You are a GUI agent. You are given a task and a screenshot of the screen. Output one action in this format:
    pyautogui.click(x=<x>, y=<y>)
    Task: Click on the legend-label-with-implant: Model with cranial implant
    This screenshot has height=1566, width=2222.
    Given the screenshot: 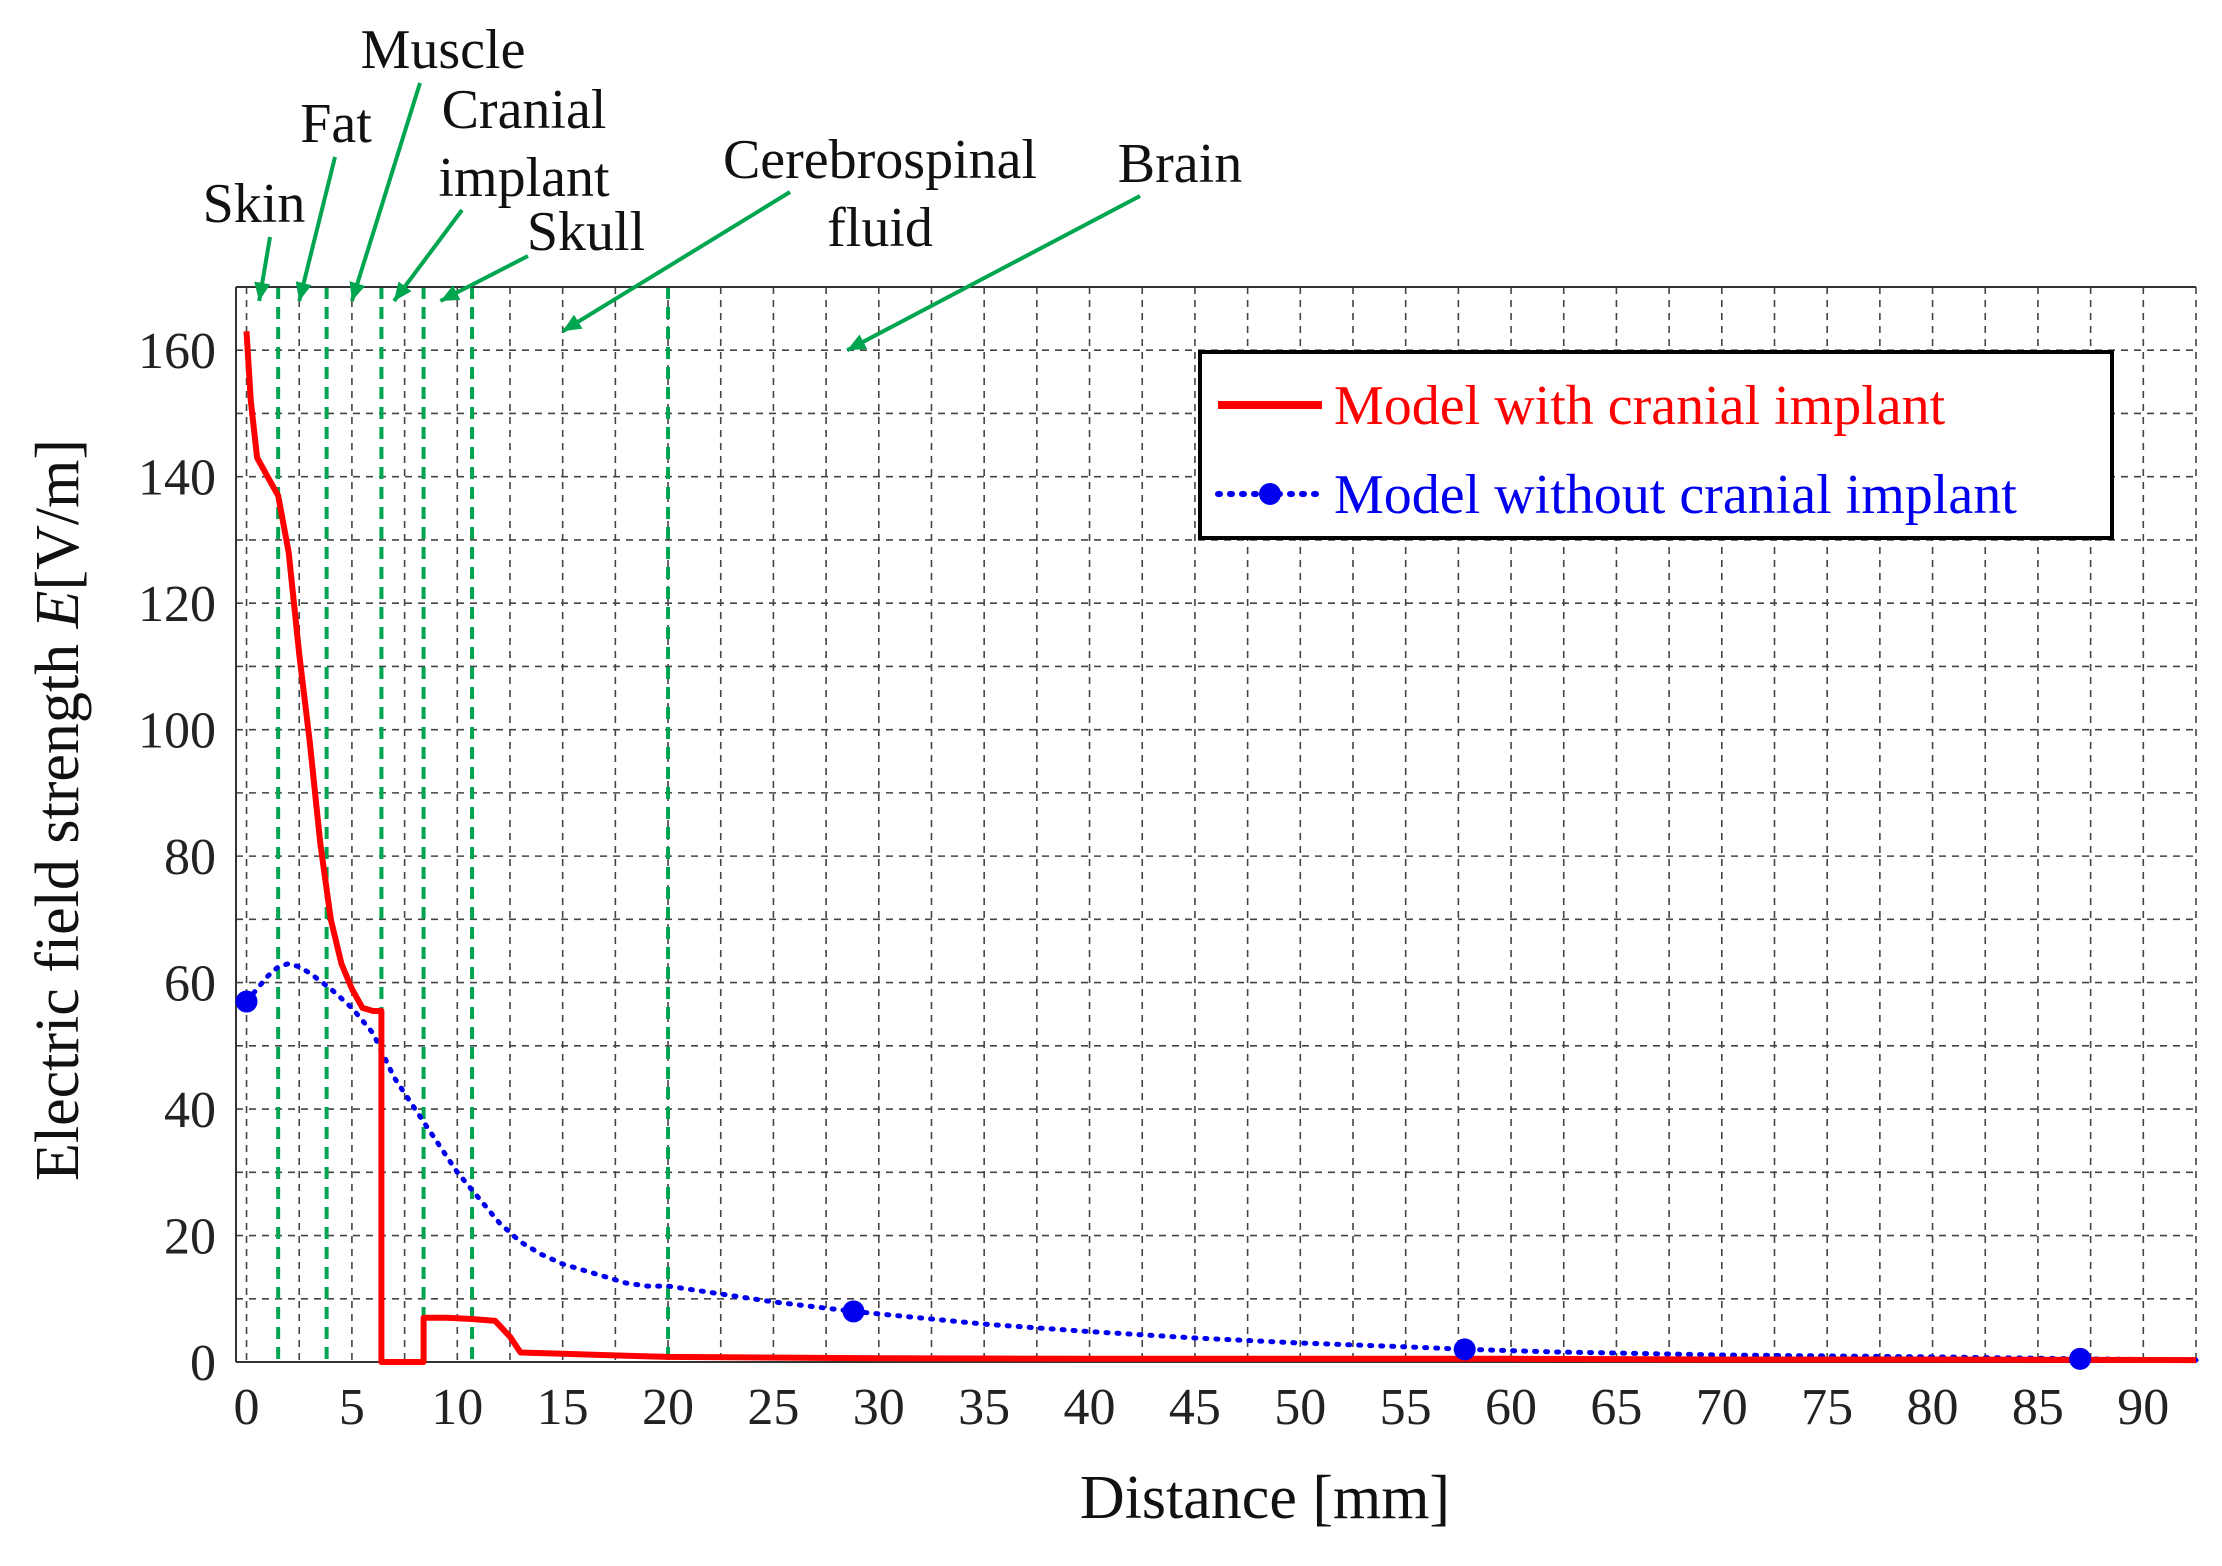 What is the action you would take?
    pyautogui.click(x=1640, y=406)
    